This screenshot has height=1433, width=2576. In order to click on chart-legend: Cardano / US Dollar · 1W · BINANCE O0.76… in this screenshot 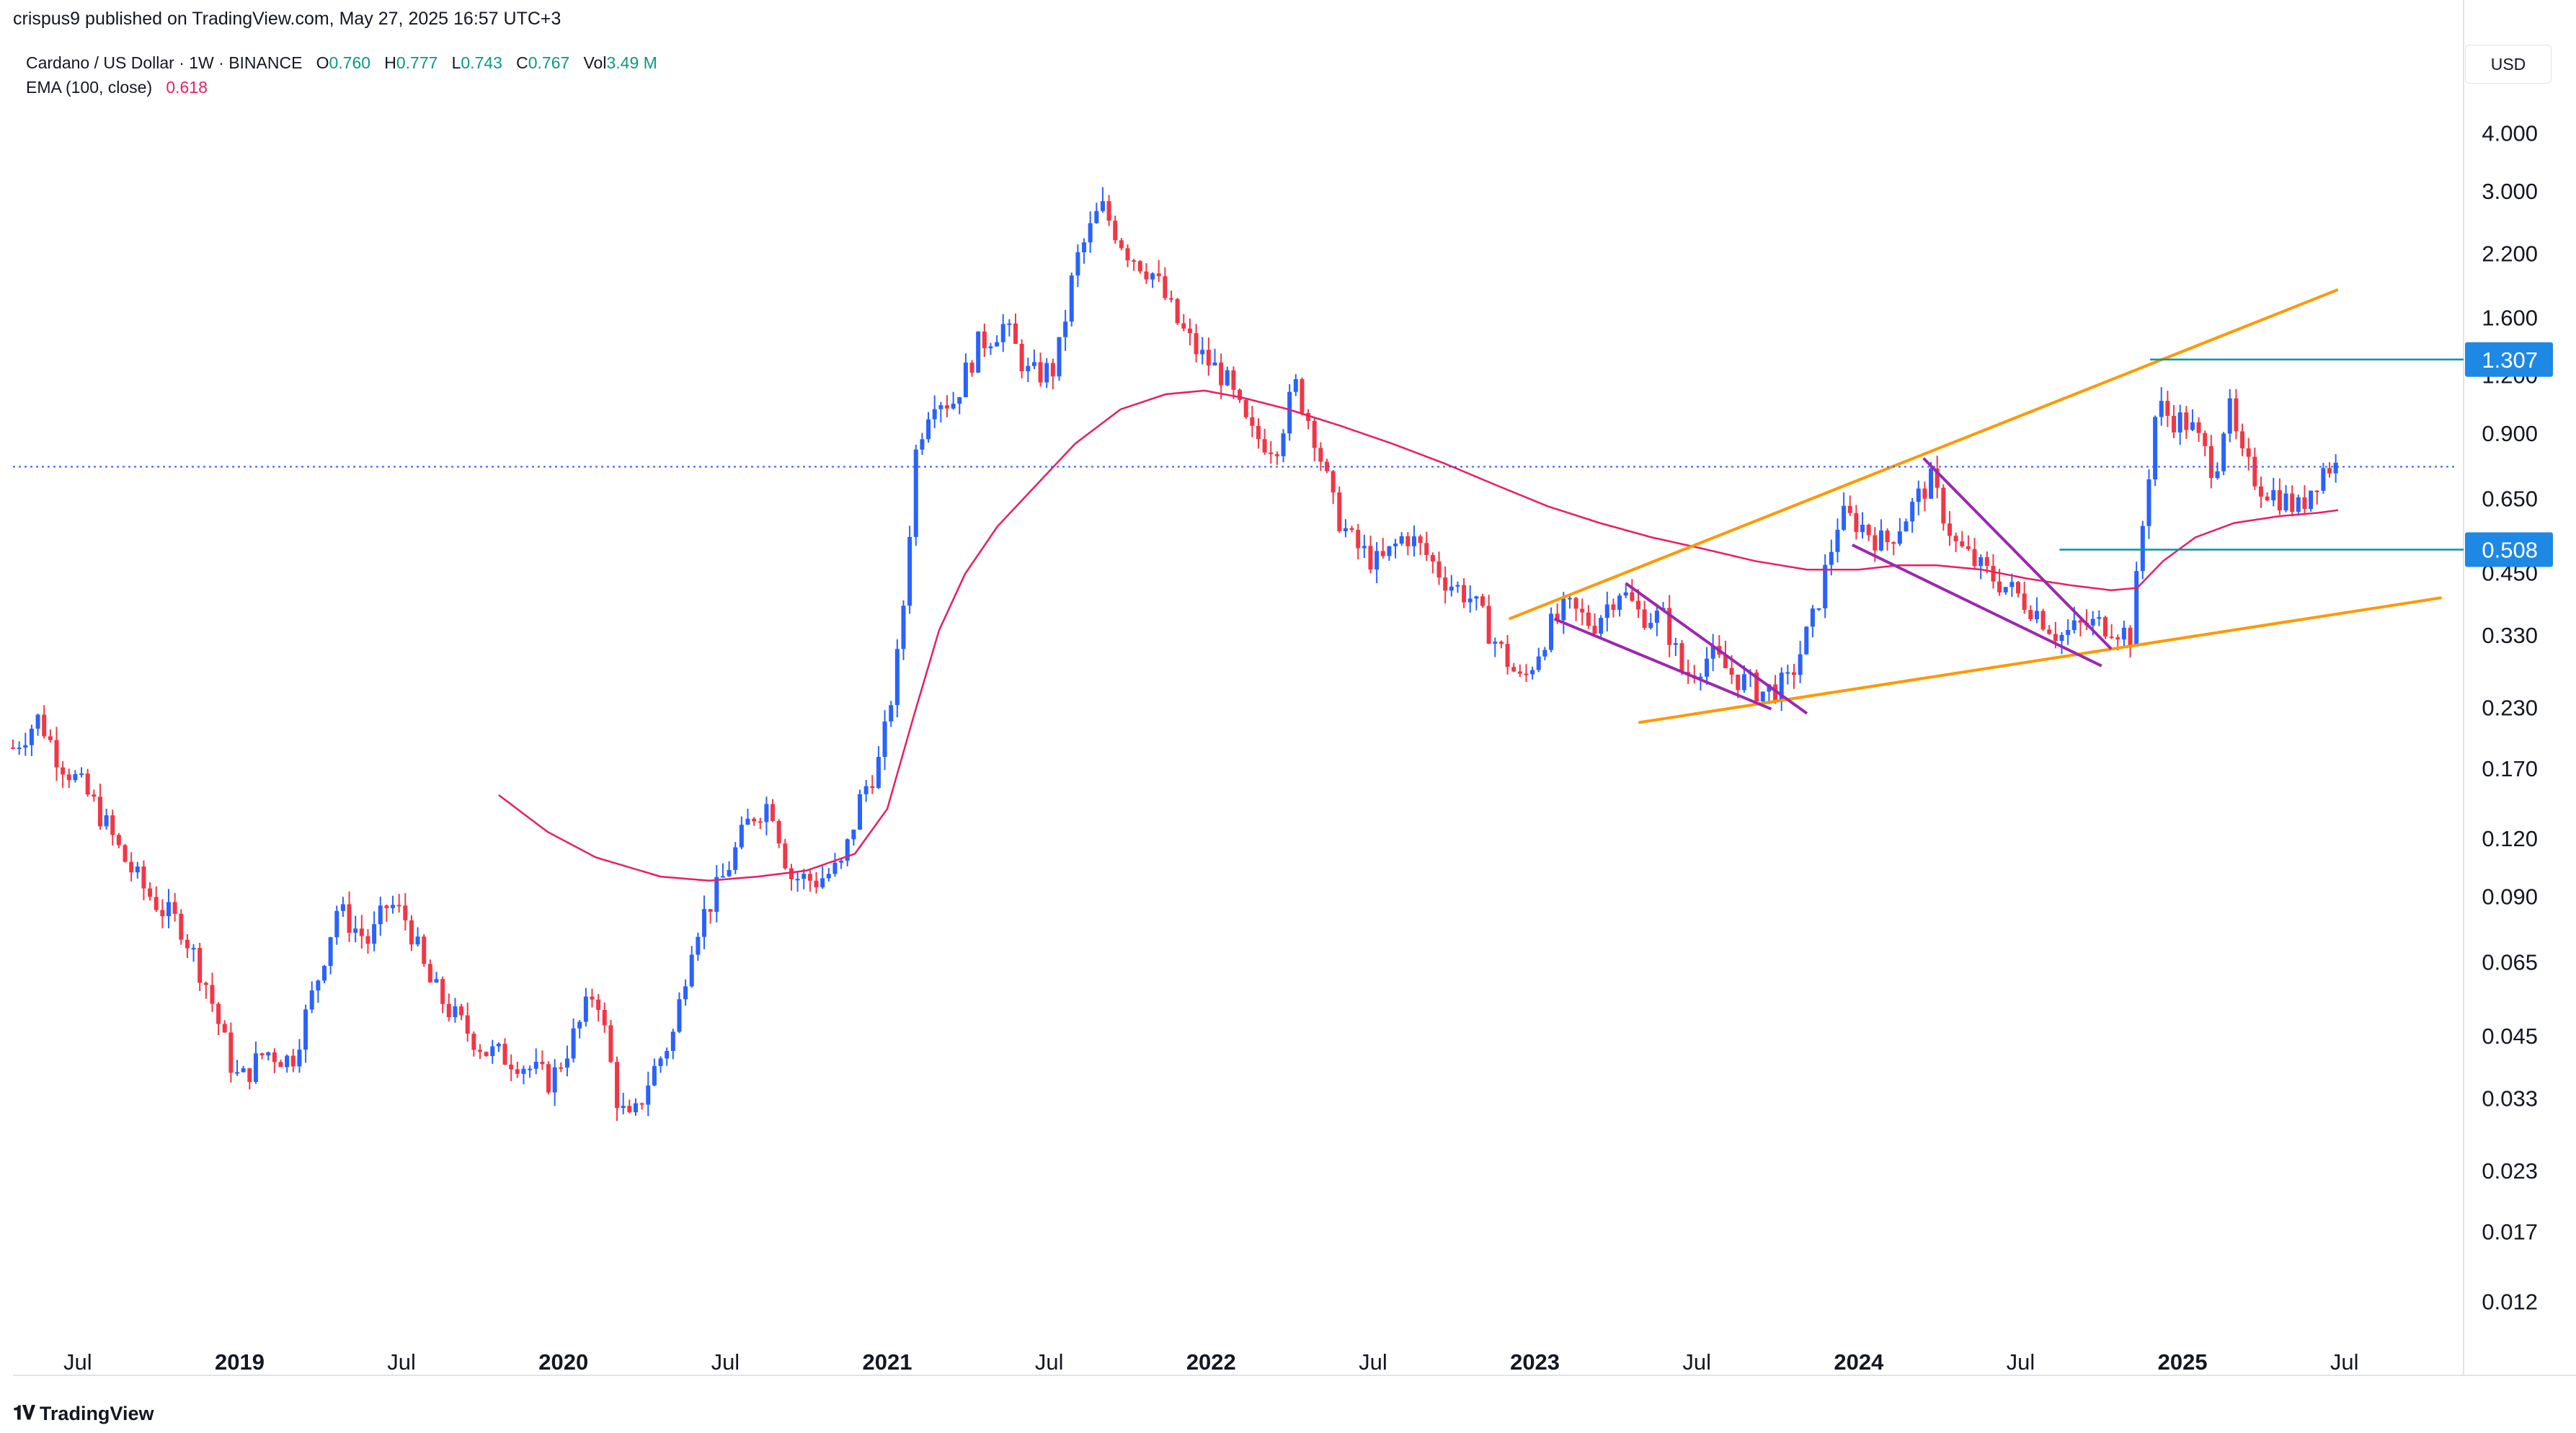, I will do `click(341, 74)`.